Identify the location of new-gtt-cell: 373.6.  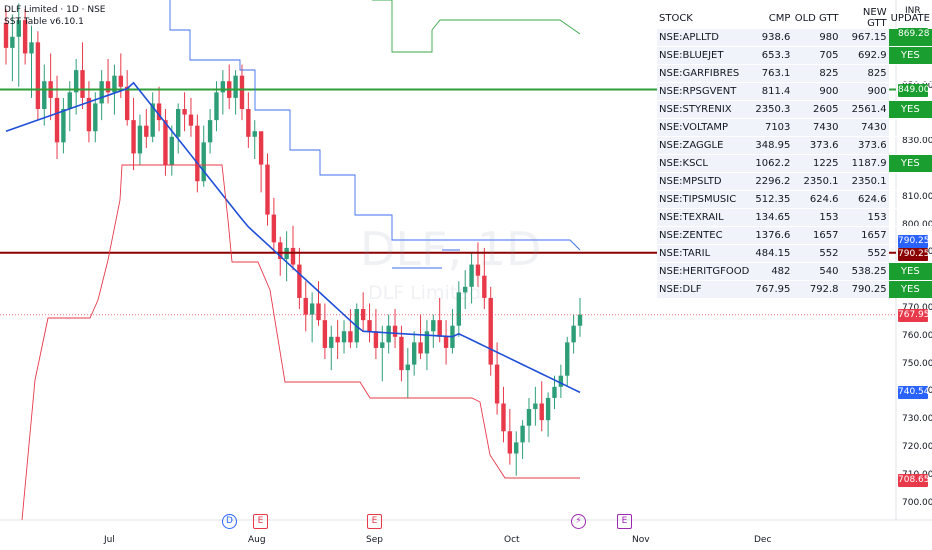
(864, 145).